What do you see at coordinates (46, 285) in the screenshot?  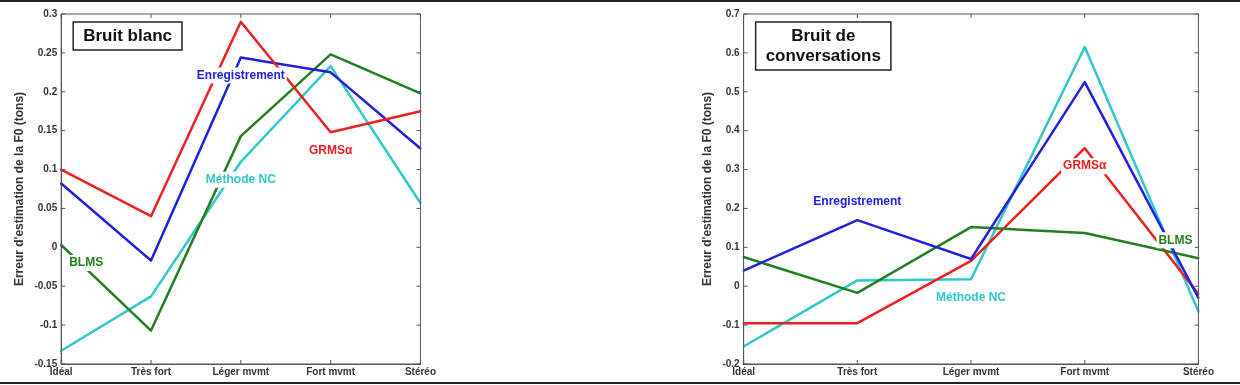 I see `y-tick-label: -0.05` at bounding box center [46, 285].